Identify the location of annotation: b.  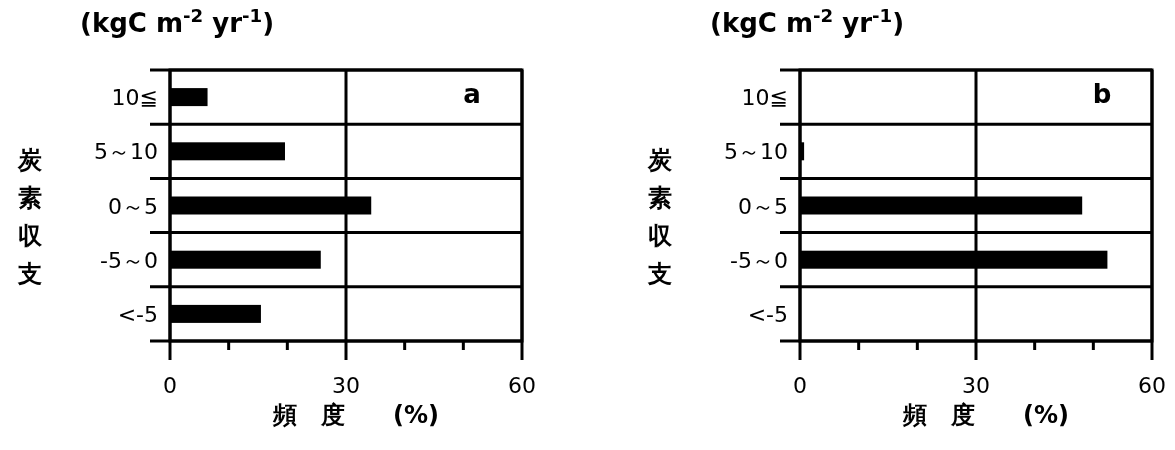
(1102, 94).